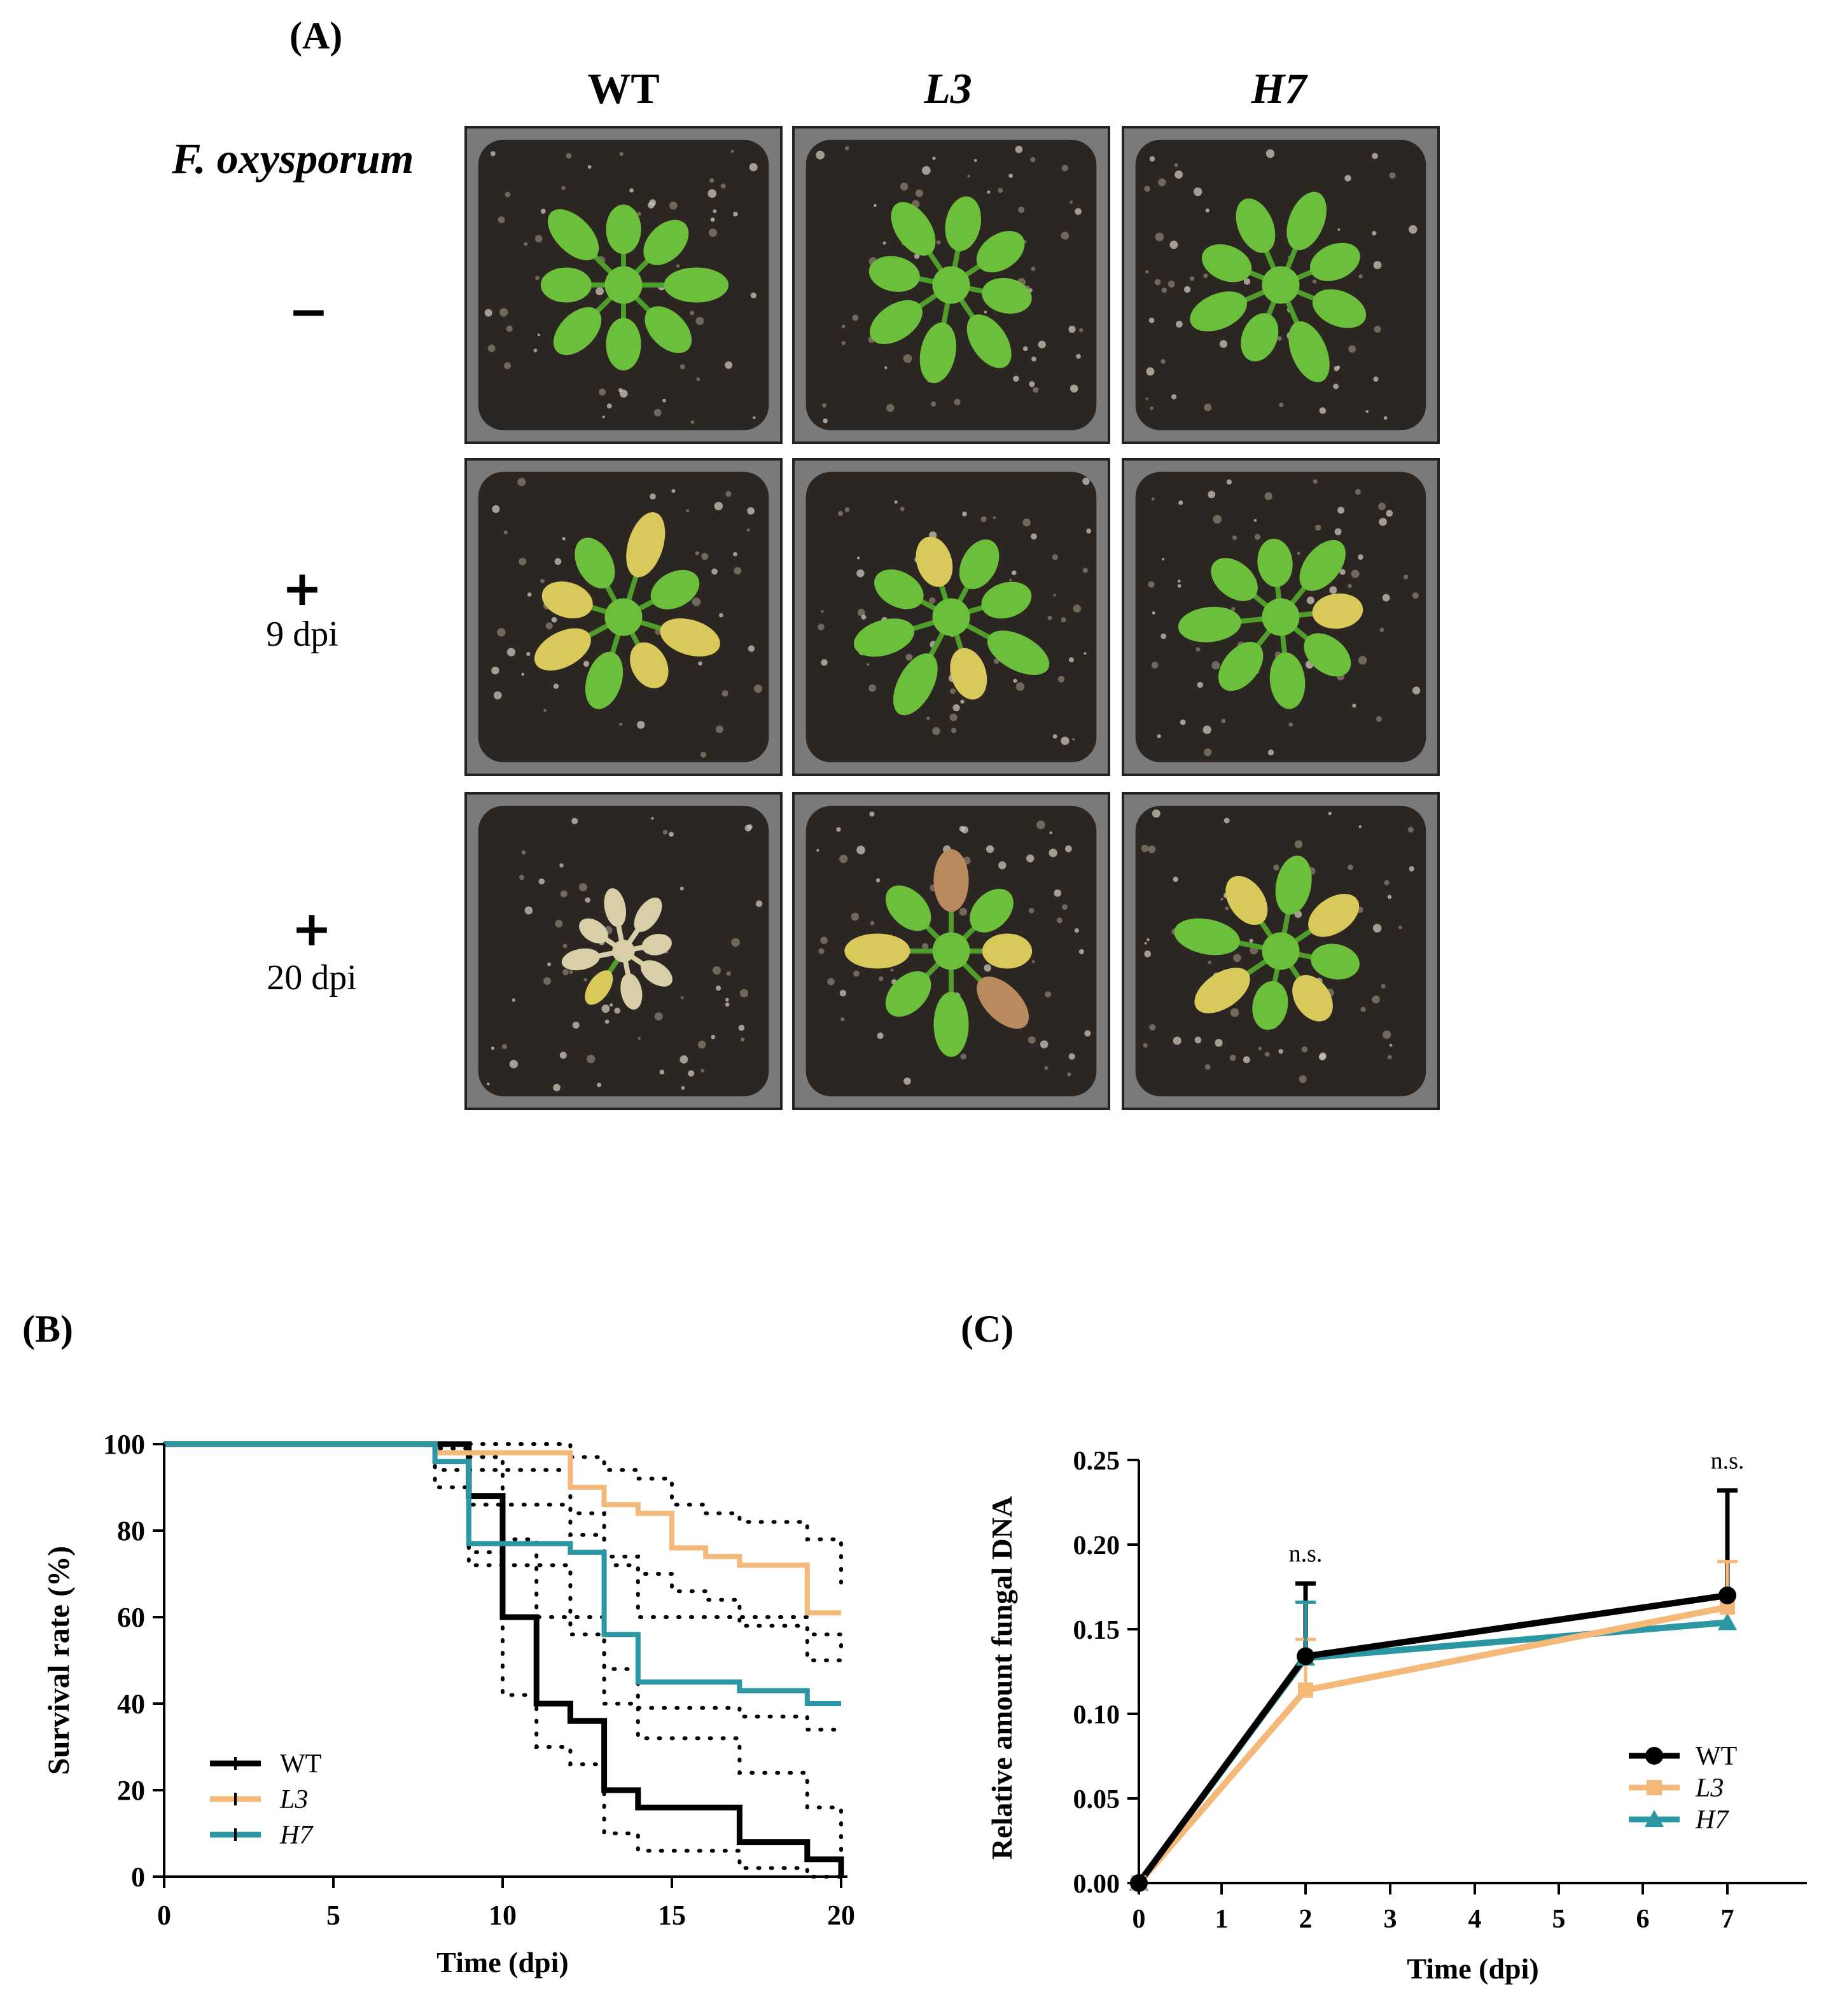 This screenshot has width=1833, height=2016. Describe the element at coordinates (1654, 1818) in the screenshot. I see `legend-marker-h7` at that location.